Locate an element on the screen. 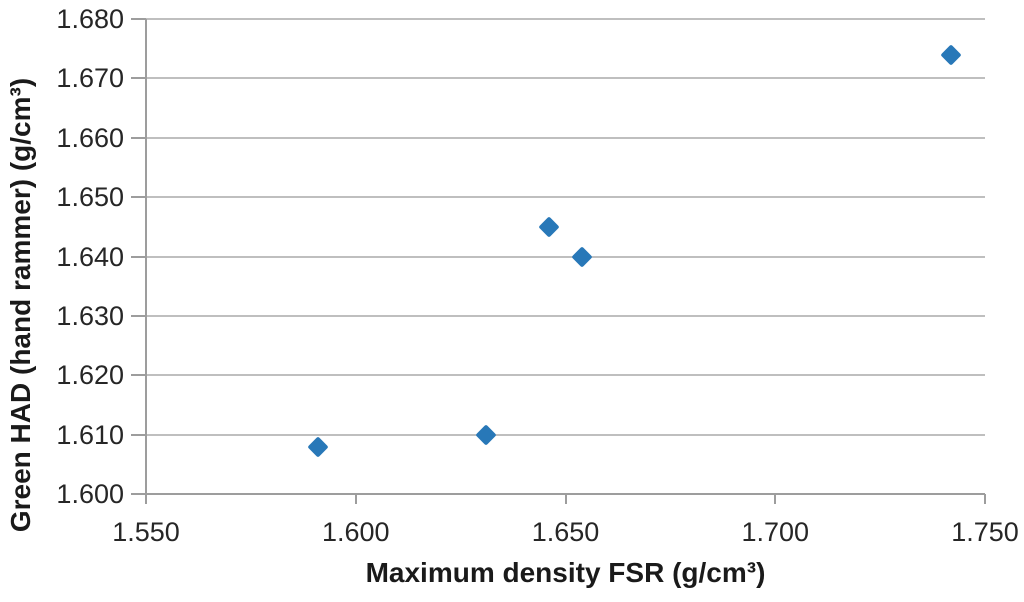 This screenshot has height=602, width=1024. y-tick-label: 1.600 is located at coordinates (90, 494).